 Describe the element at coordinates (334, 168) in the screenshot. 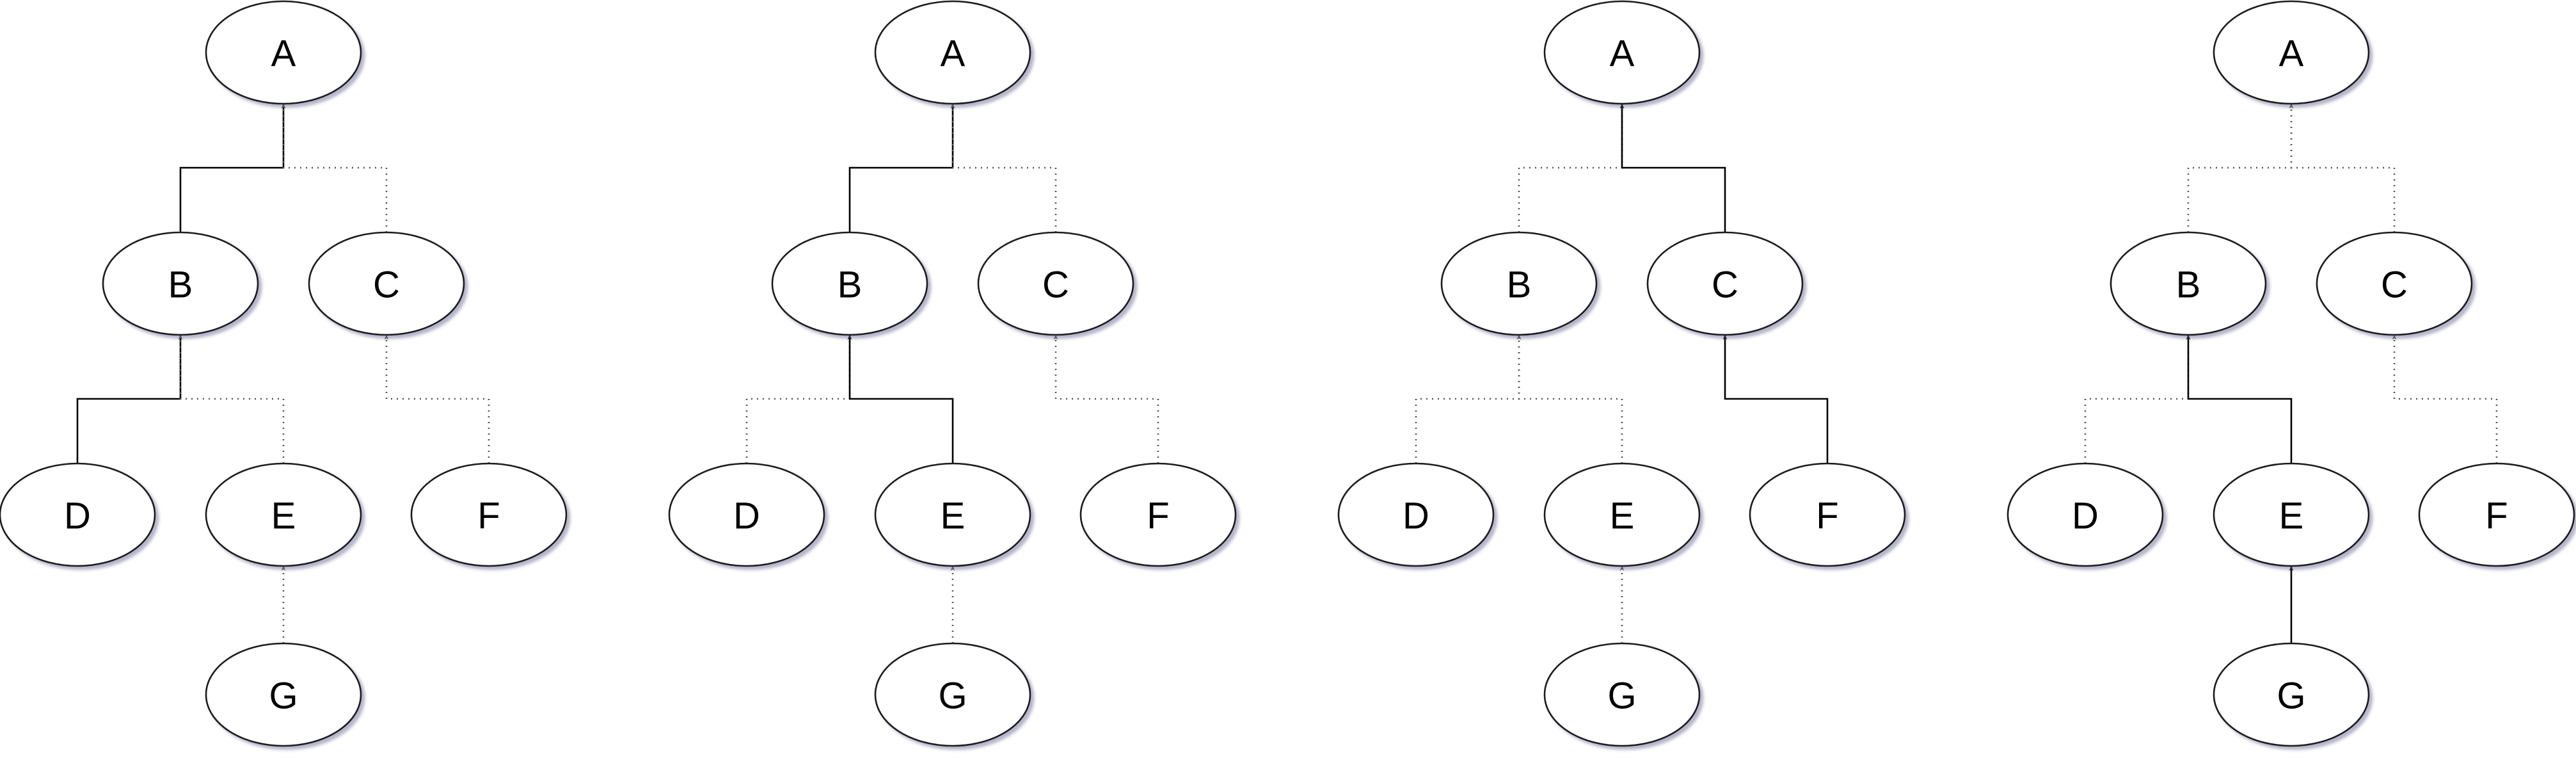

I see `edge-tree-1-c-to-a` at that location.